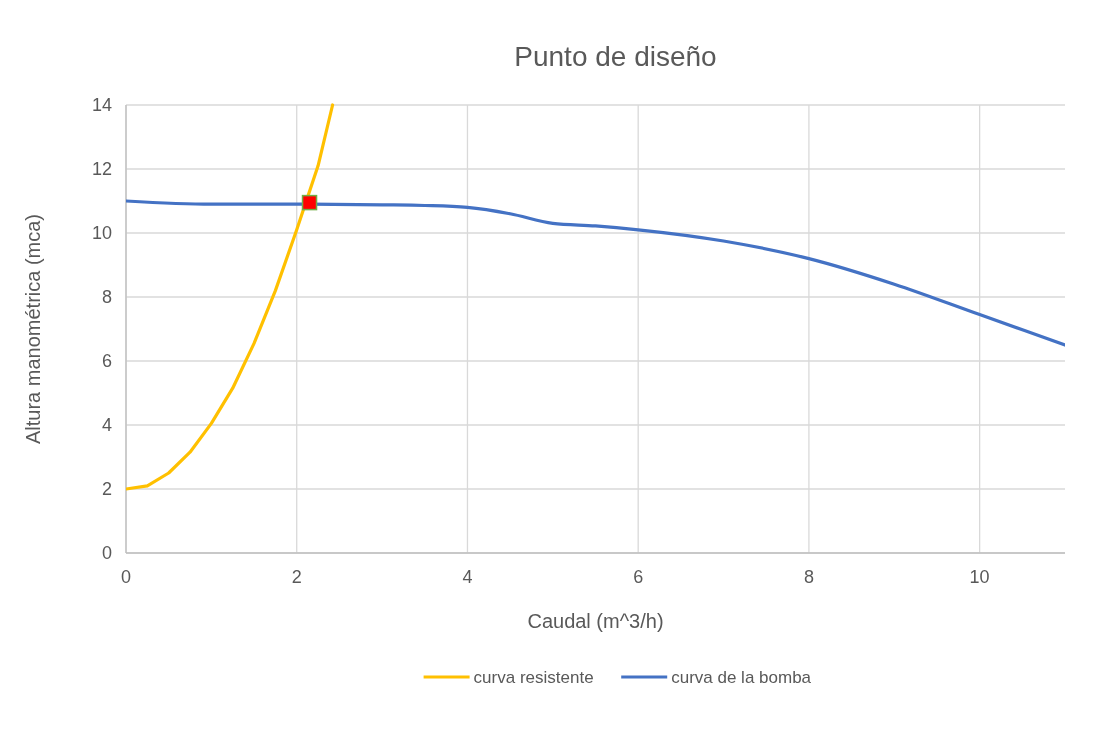 This screenshot has height=729, width=1097. What do you see at coordinates (741, 677) in the screenshot?
I see `legend-label: curva de la bomba` at bounding box center [741, 677].